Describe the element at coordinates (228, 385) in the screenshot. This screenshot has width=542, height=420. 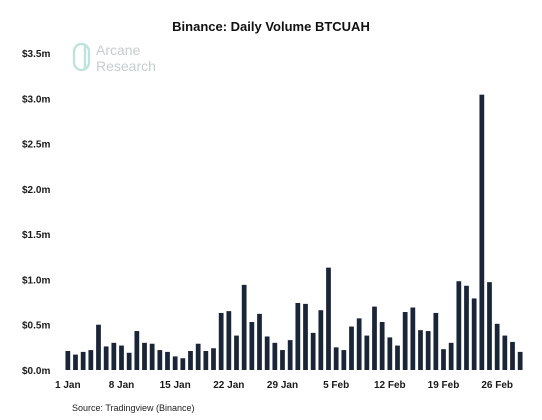
I see `x-tick-label: 22 Jan` at that location.